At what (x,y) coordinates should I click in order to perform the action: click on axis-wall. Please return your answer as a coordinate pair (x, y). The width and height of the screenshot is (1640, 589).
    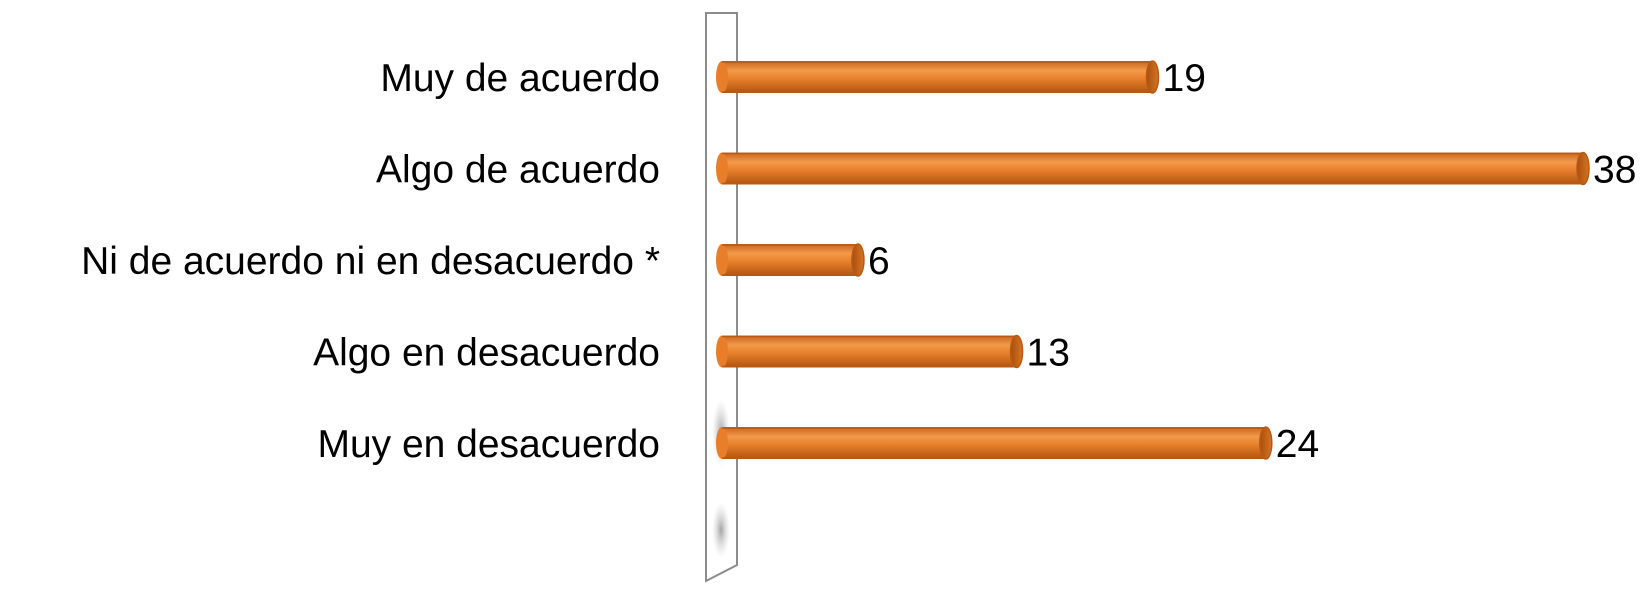
    Looking at the image, I should click on (721, 297).